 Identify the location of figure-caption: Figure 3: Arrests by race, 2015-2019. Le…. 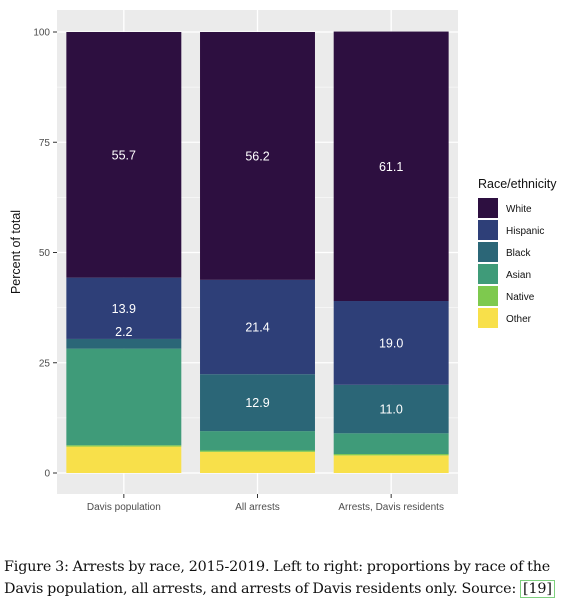
(294, 578).